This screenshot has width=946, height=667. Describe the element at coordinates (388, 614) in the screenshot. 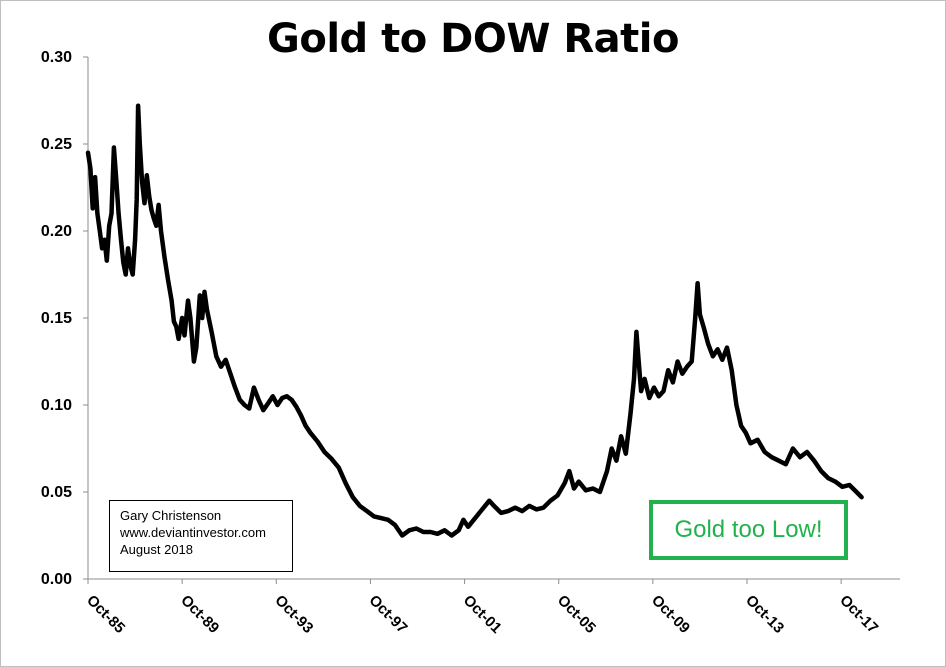

I see `x-tick-label: Oct-97` at that location.